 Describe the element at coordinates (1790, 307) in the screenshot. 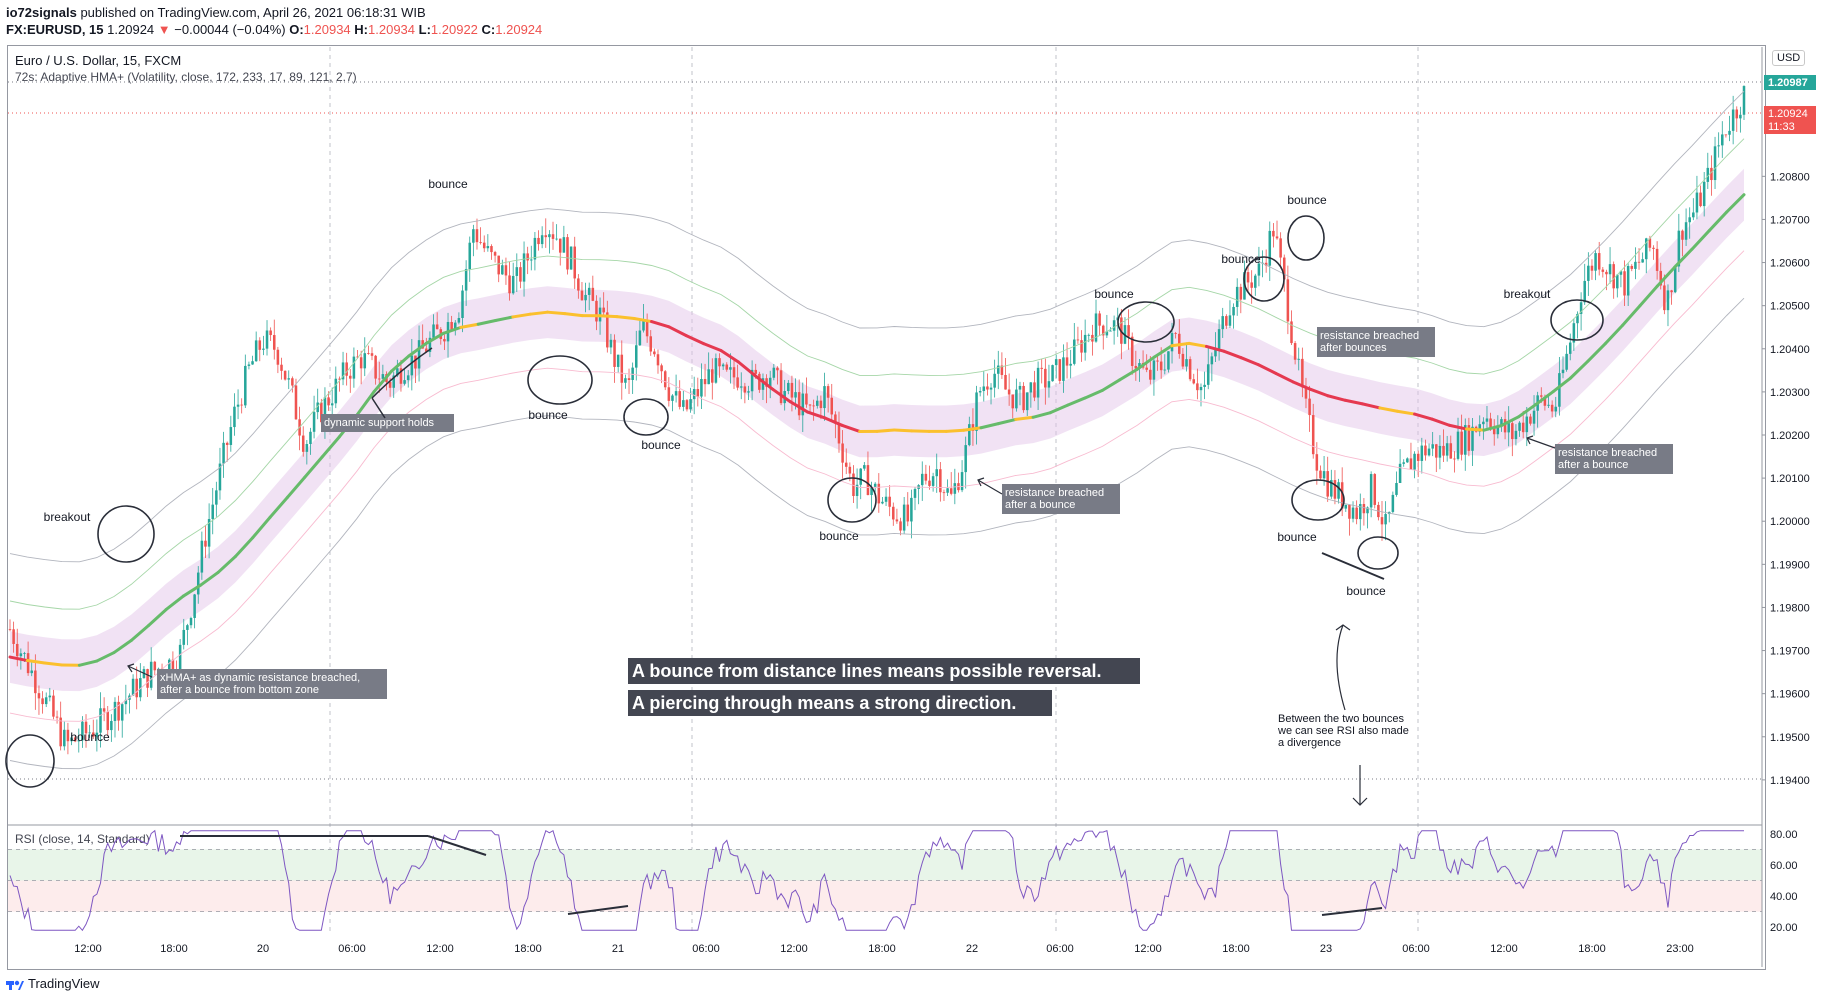

I see `y-tick-label: 1.20500` at that location.